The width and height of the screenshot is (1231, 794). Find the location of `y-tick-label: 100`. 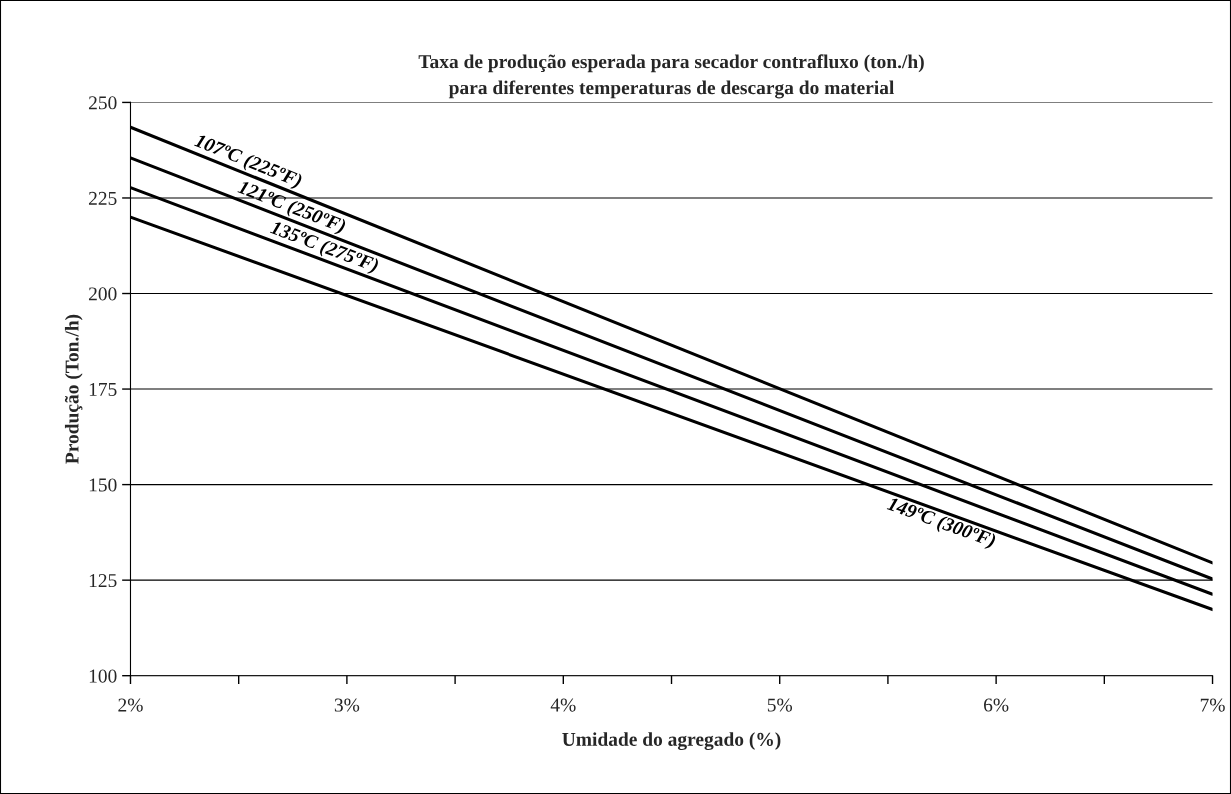

y-tick-label: 100 is located at coordinates (103, 676).